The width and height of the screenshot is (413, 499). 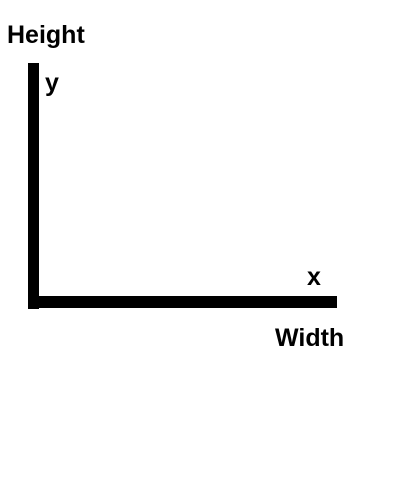 I want to click on y-axis-line, so click(x=33, y=186).